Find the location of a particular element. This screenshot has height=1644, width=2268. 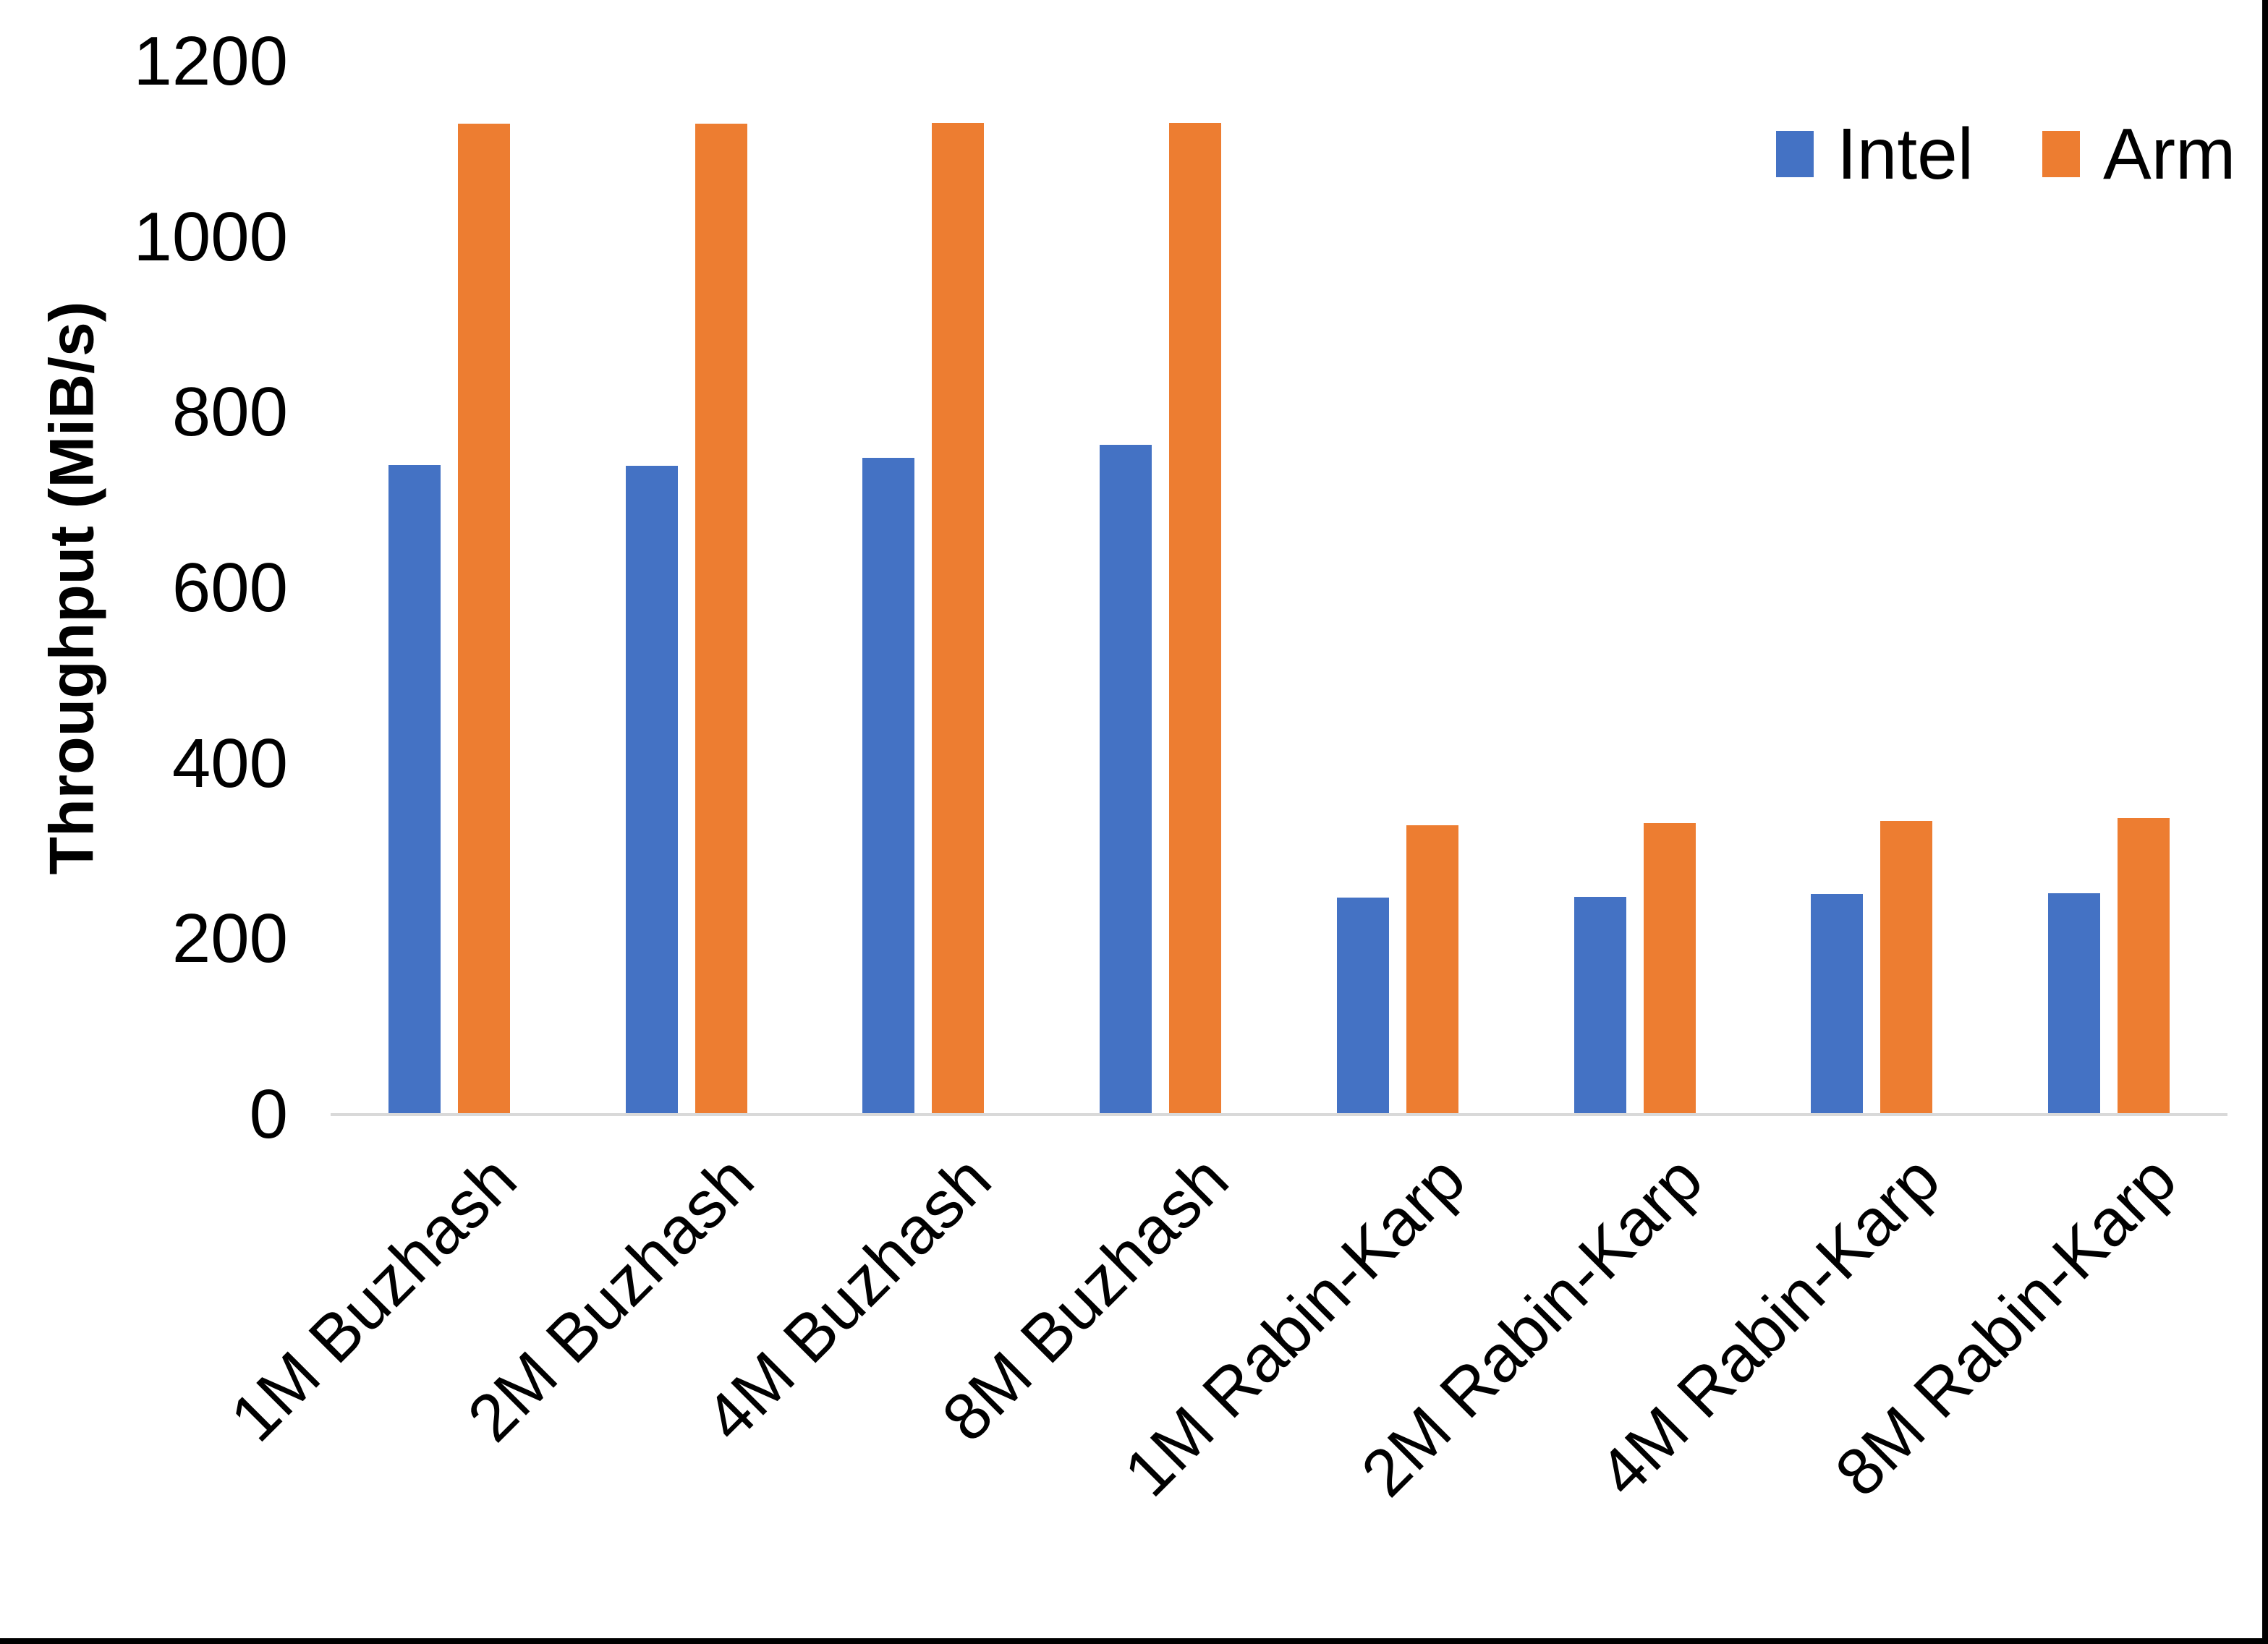

legend: Intel Arm is located at coordinates (2005, 154).